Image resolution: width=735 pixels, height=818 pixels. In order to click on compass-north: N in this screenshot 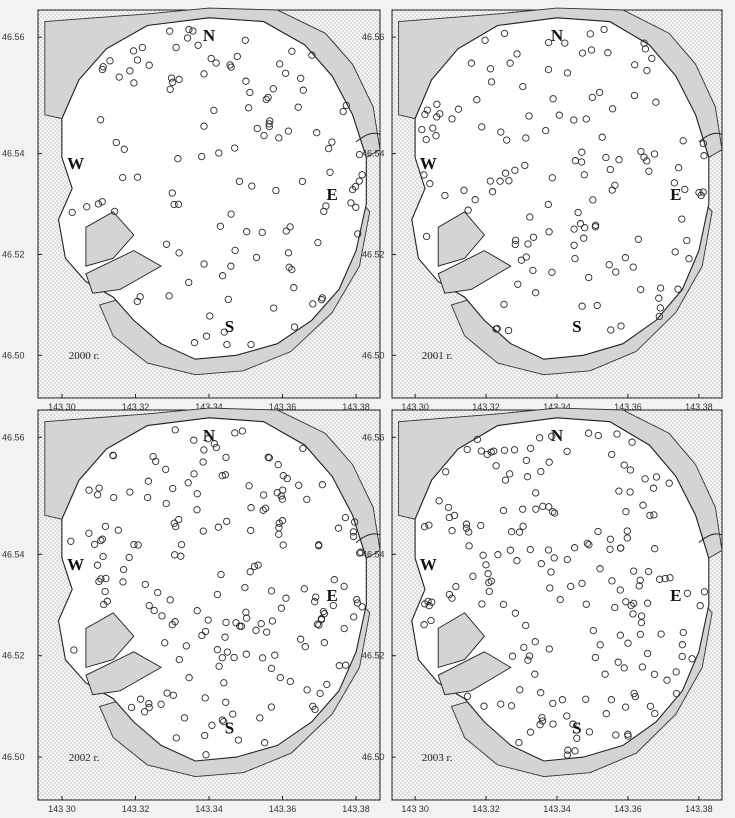, I will do `click(209, 35)`.